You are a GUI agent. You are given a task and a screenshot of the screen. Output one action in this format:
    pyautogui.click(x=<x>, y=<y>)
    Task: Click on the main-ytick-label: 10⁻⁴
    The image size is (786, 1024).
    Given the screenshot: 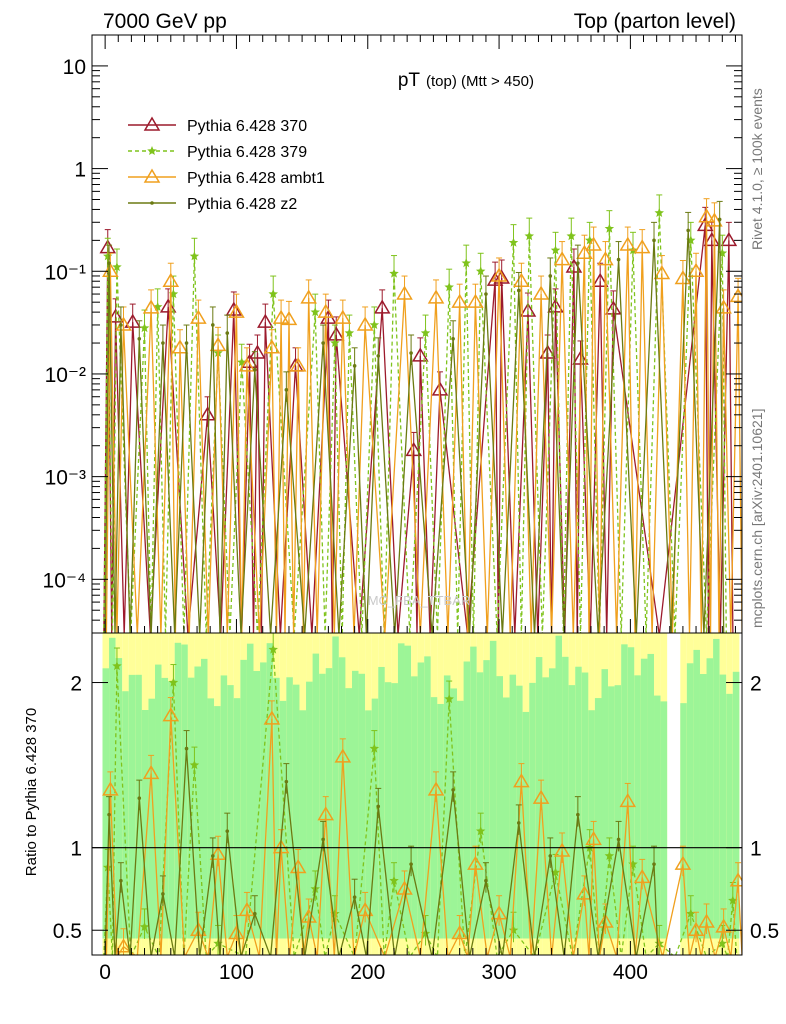 What is the action you would take?
    pyautogui.click(x=64, y=580)
    